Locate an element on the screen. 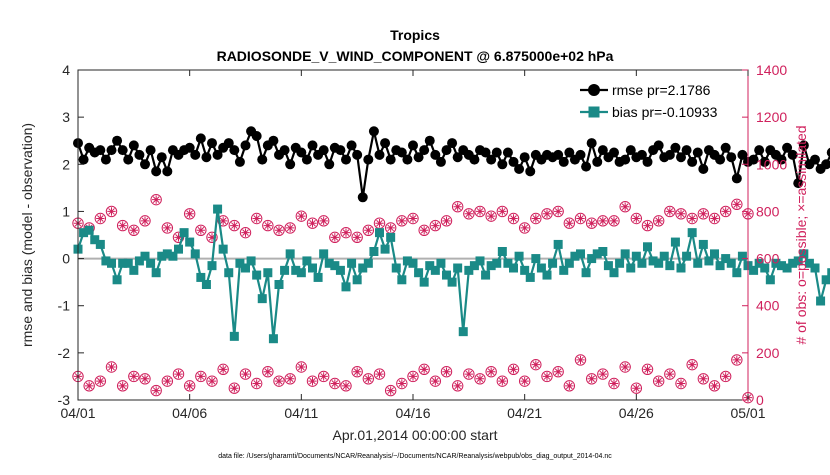 This screenshot has height=475, width=830. y-right-tick-label: 1000 is located at coordinates (771, 164).